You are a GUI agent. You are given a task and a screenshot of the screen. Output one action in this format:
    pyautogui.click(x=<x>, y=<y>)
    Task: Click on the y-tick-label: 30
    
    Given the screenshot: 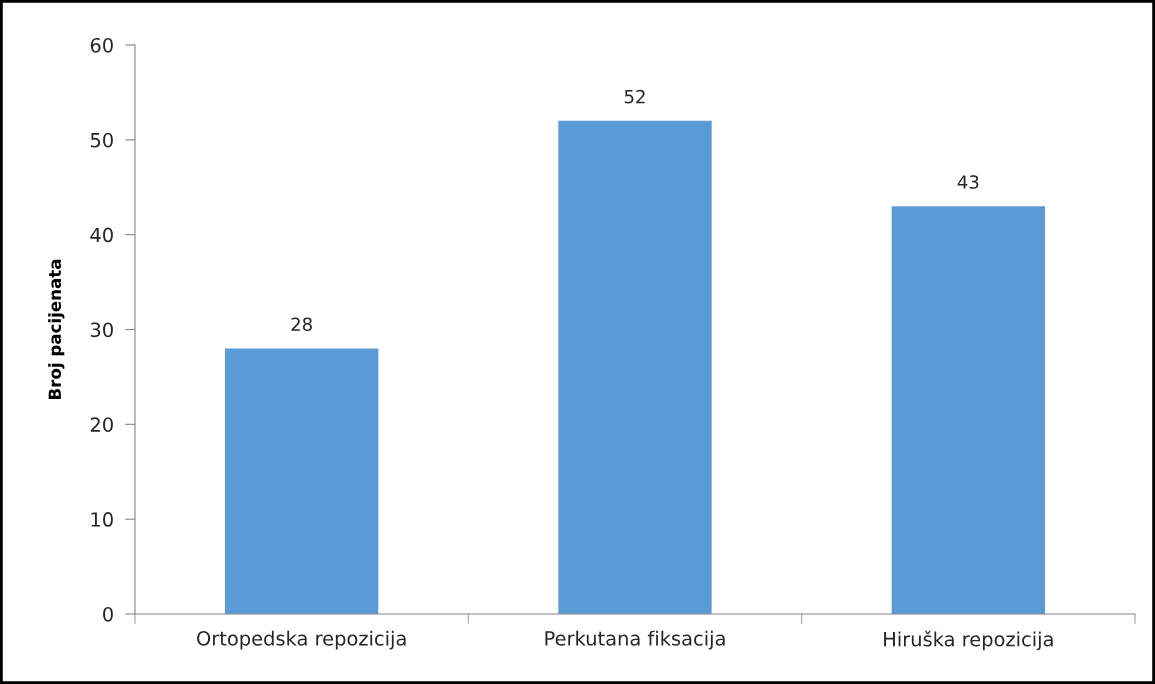 What is the action you would take?
    pyautogui.click(x=101, y=330)
    